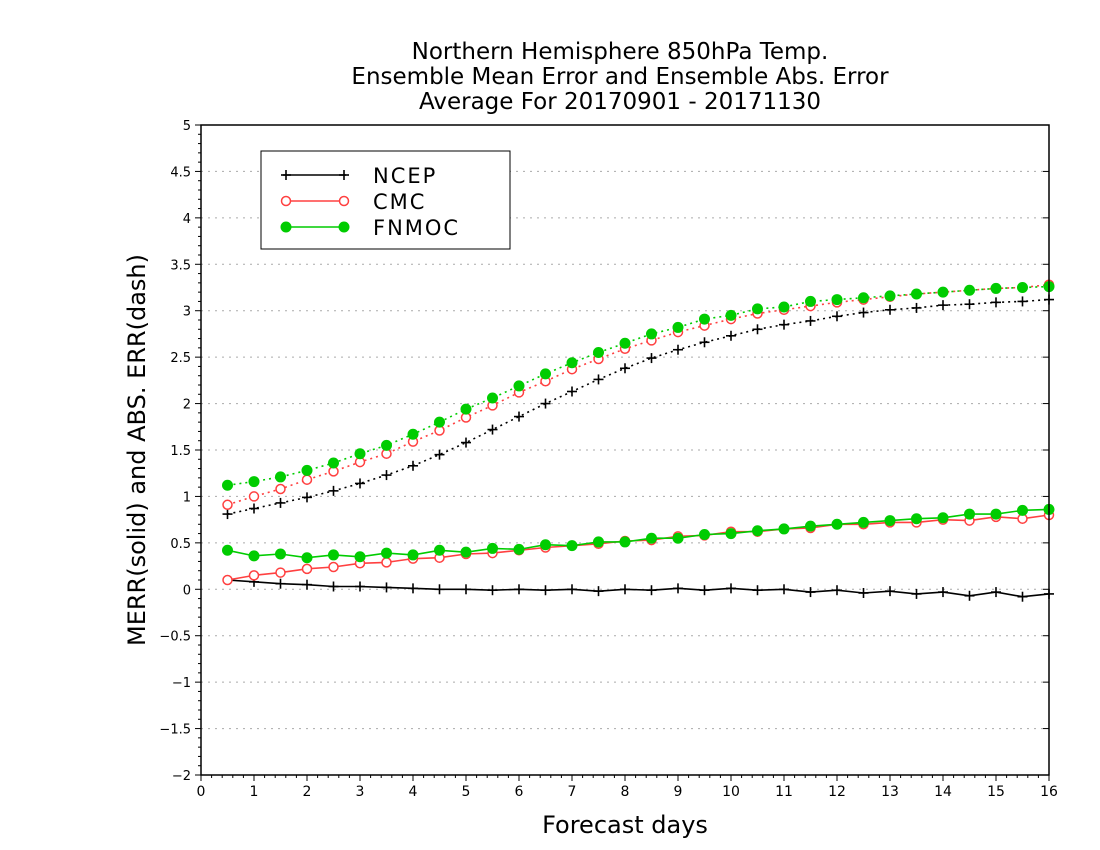  What do you see at coordinates (175, 730) in the screenshot?
I see `y-tick-label: −1.5` at bounding box center [175, 730].